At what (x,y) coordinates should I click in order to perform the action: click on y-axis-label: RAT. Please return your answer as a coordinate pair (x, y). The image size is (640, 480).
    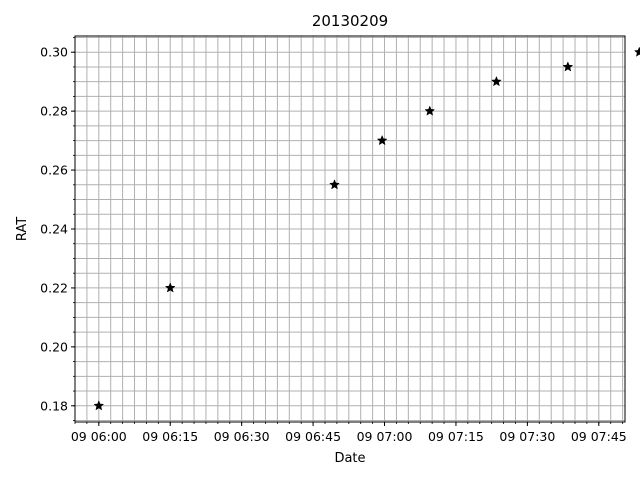
    Looking at the image, I should click on (22, 229).